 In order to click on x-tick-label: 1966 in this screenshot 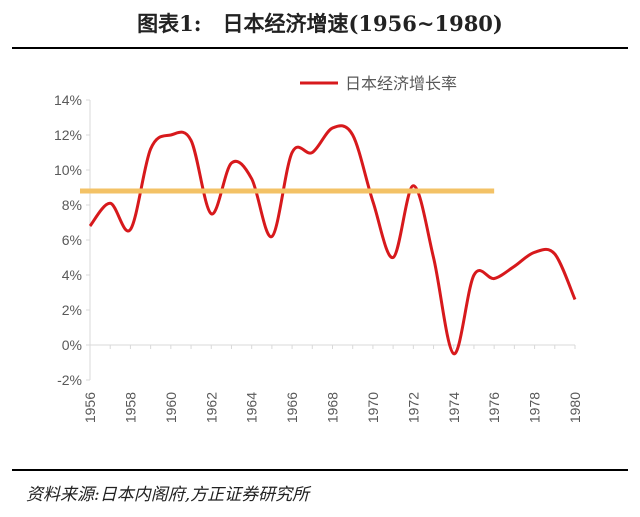, I will do `click(292, 407)`.